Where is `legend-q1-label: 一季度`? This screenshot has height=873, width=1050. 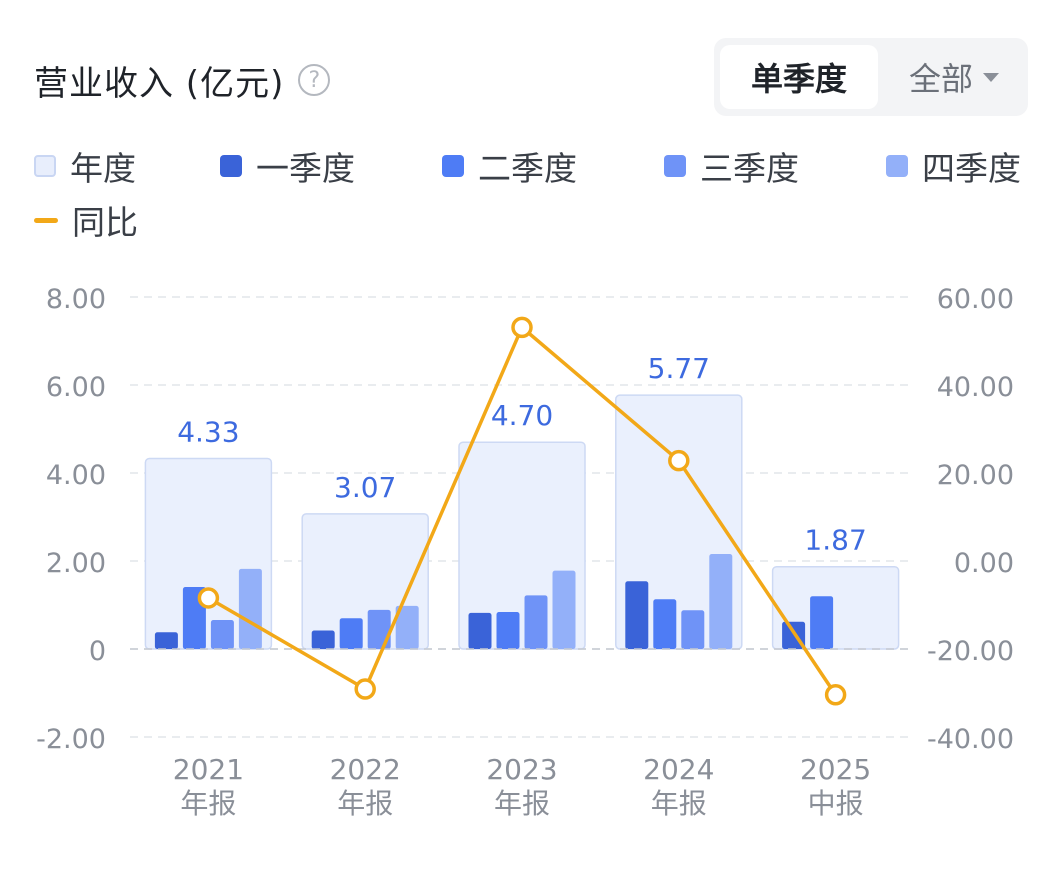 legend-q1-label: 一季度 is located at coordinates (305, 168).